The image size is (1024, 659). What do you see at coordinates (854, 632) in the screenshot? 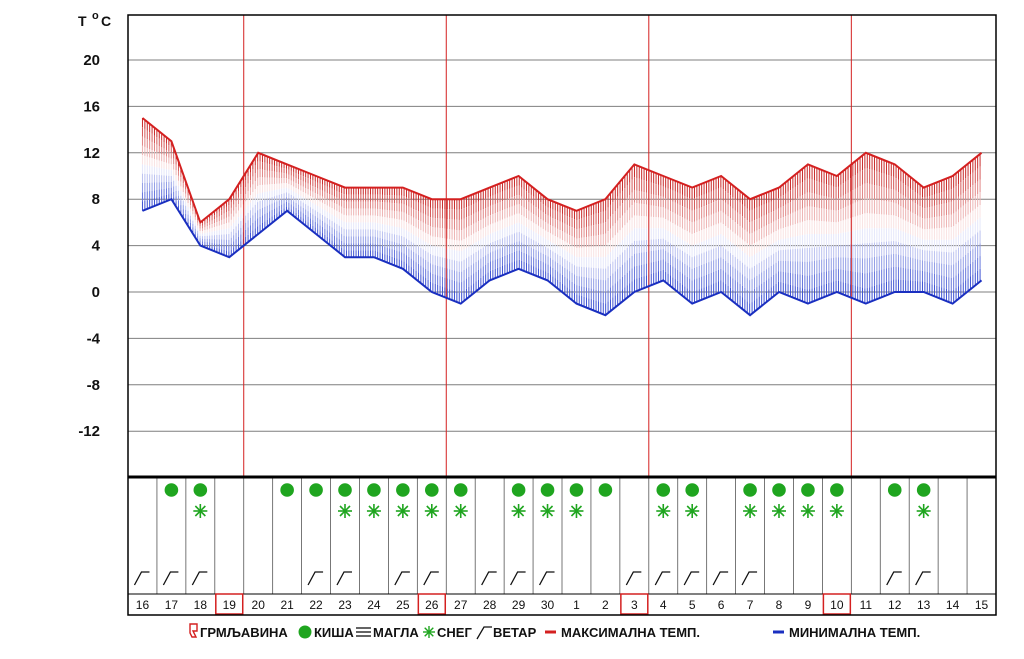
I see `legend-min-temp-label: МИНИМАЛНА ТЕМП.` at bounding box center [854, 632].